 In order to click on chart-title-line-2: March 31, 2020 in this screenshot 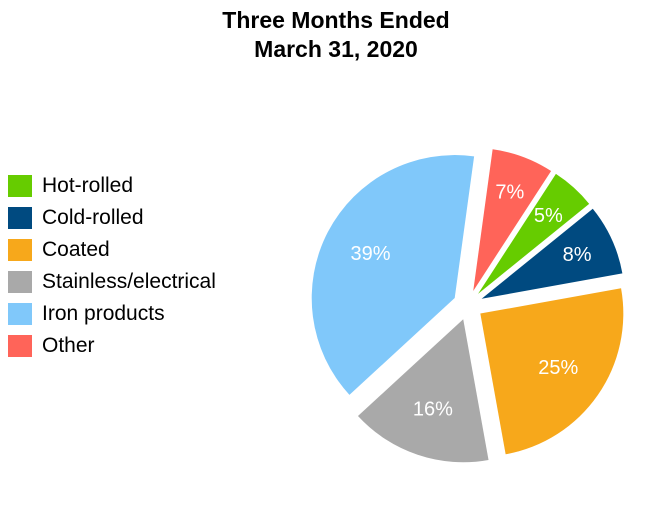, I will do `click(336, 49)`.